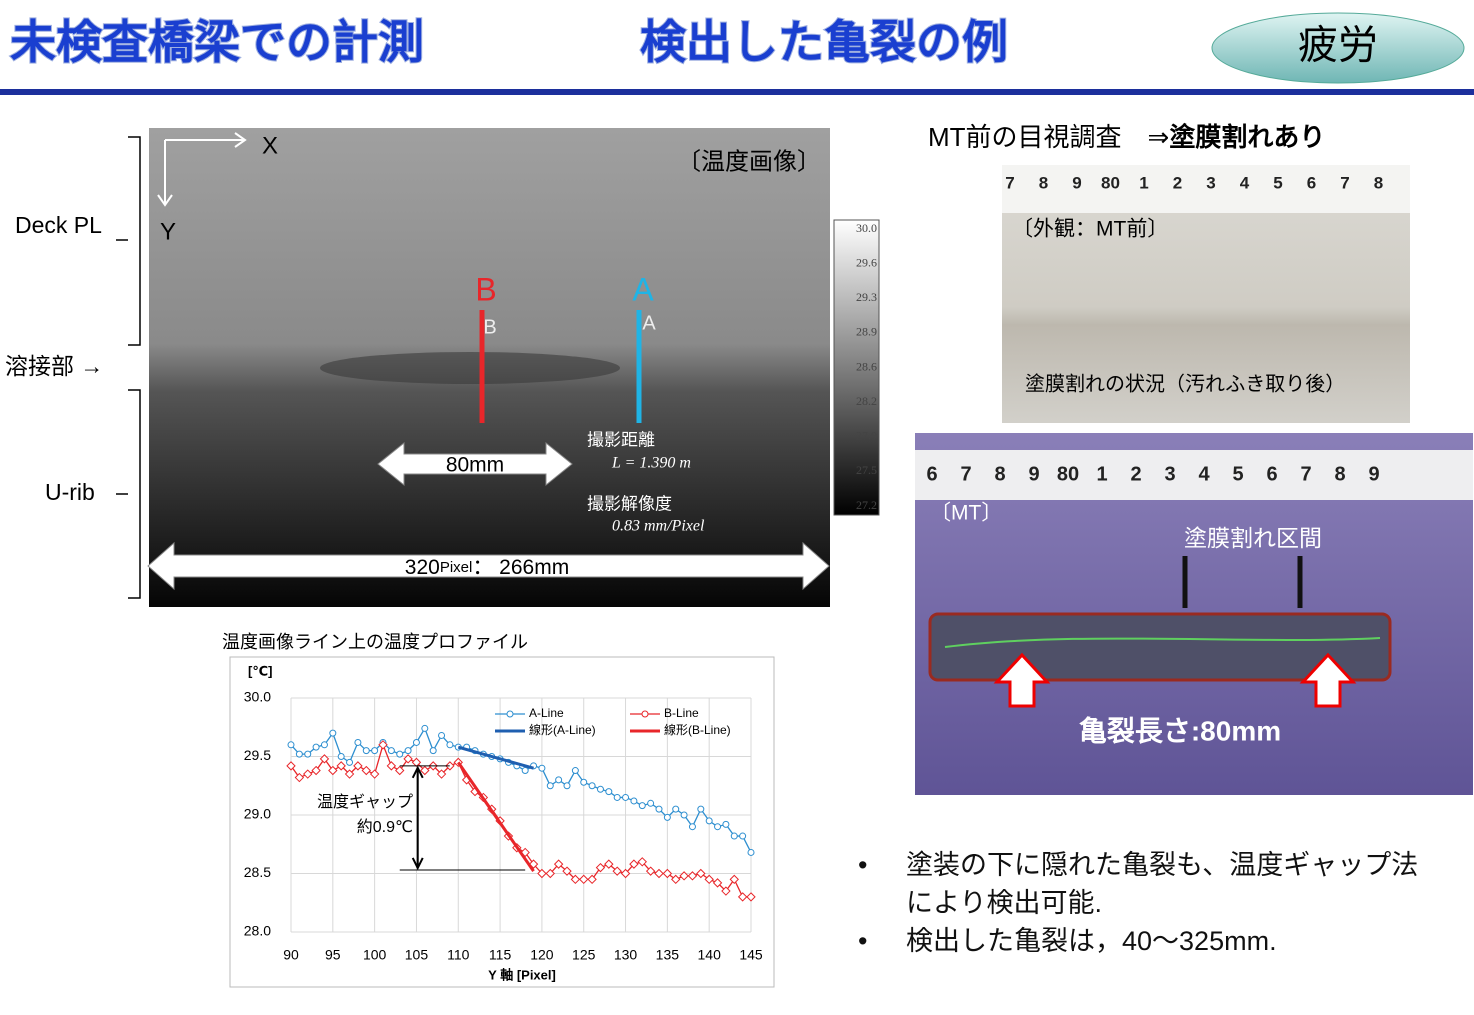 The width and height of the screenshot is (1474, 1015). Describe the element at coordinates (1090, 229) in the screenshot. I see `photo1-label: 〔外観：MT前〕` at that location.